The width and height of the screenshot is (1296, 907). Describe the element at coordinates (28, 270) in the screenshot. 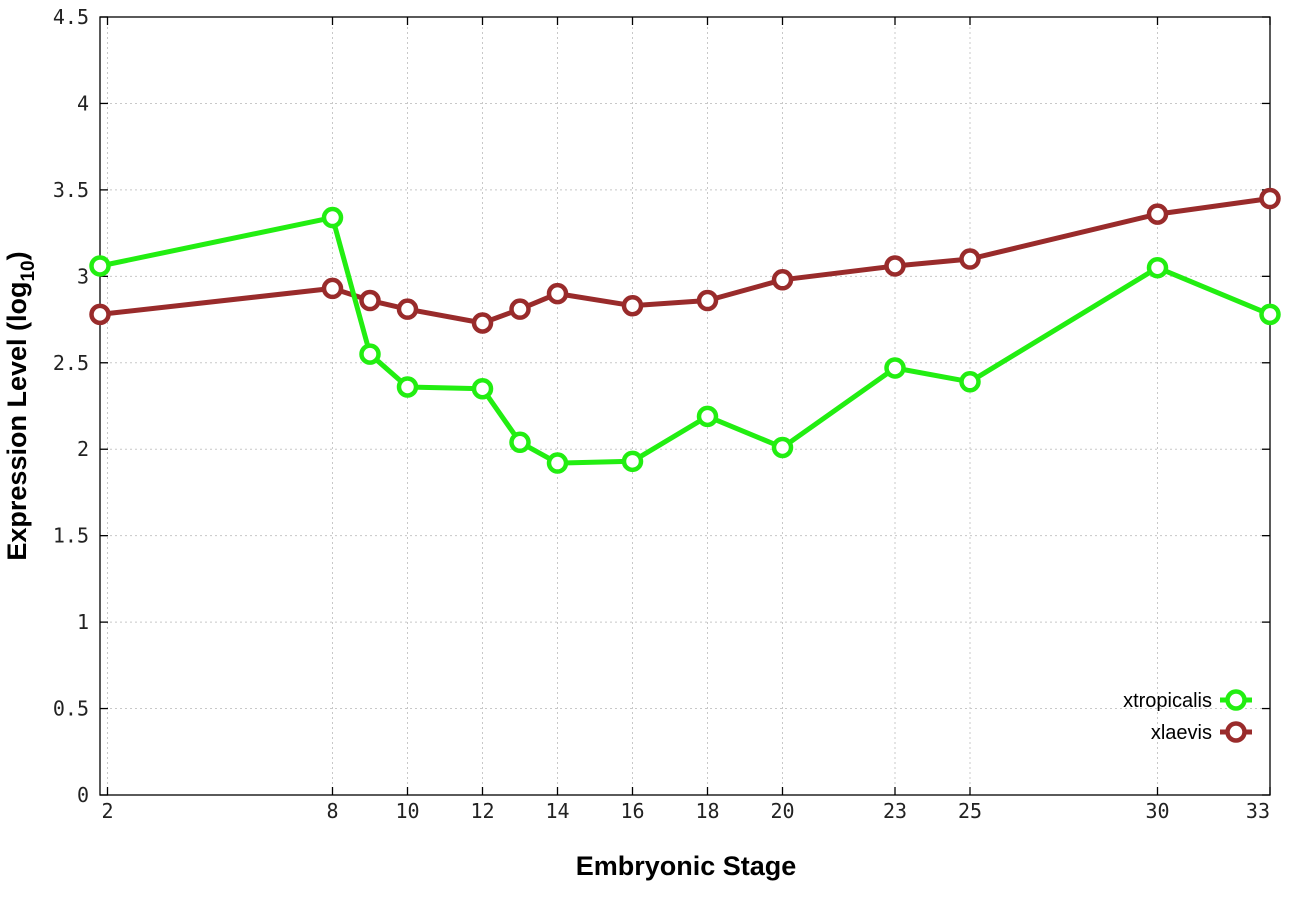

I see `y-axis-title-subscript: 10` at that location.